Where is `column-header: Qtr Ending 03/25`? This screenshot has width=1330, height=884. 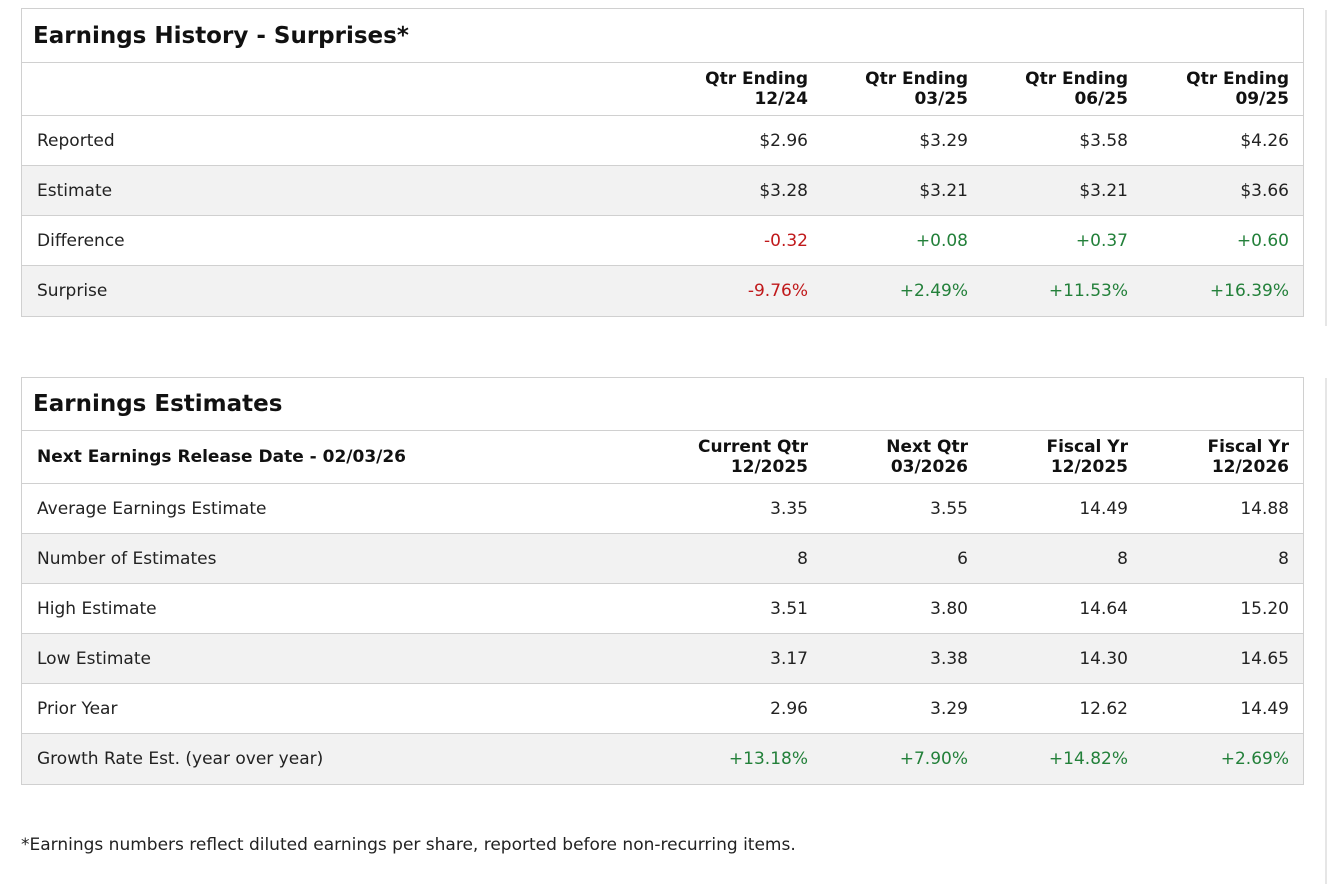 column-header: Qtr Ending 03/25 is located at coordinates (902, 89).